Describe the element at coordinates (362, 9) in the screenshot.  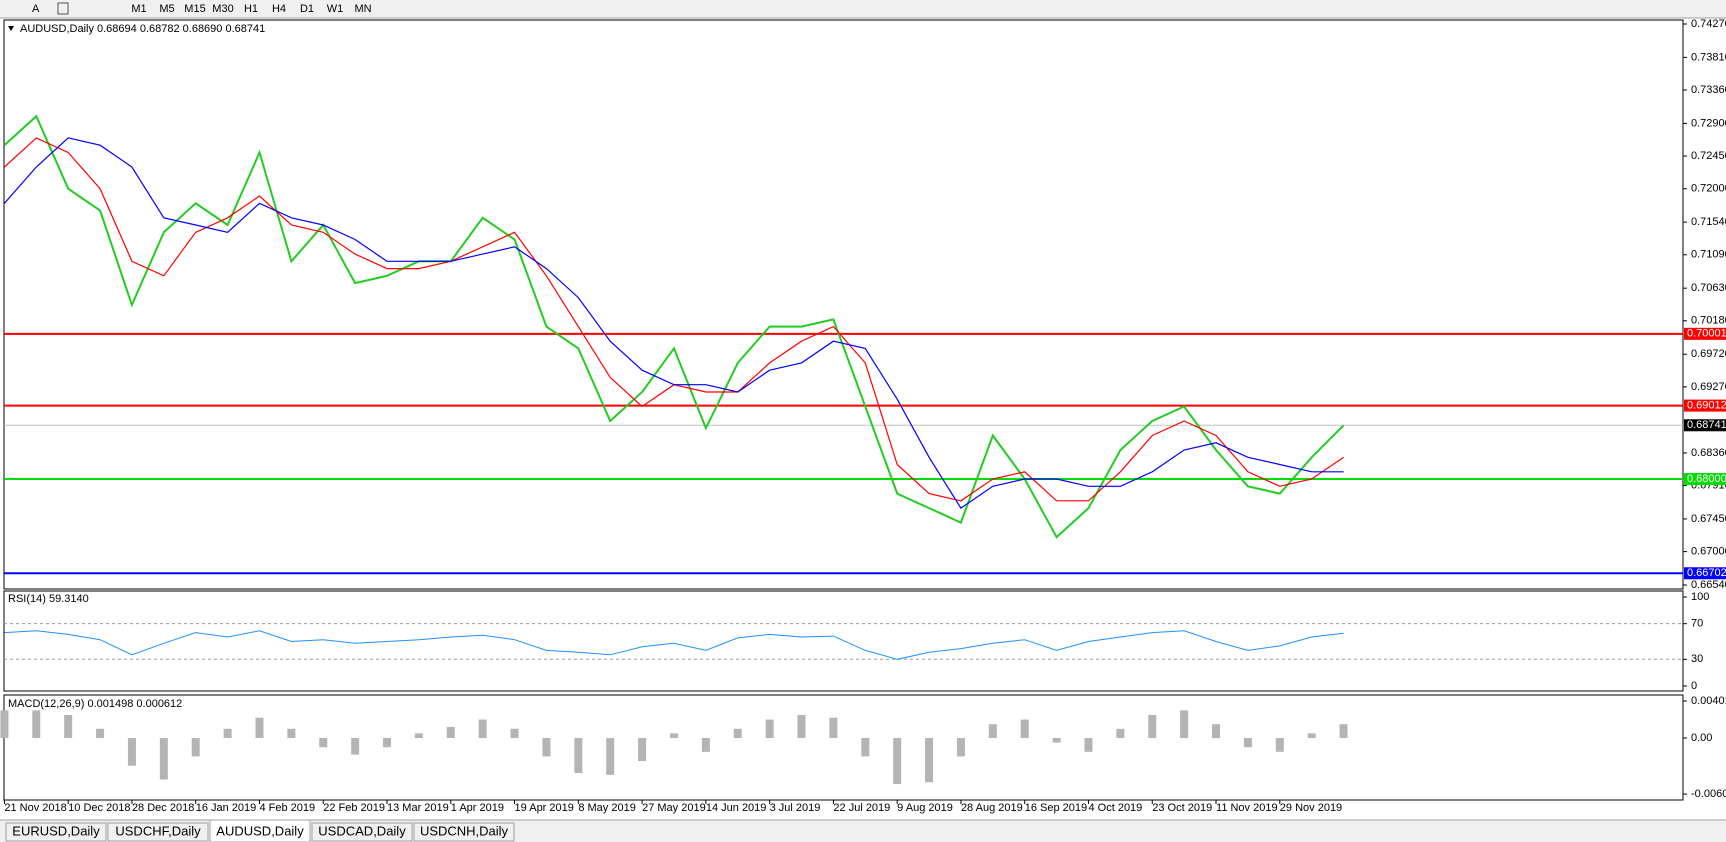
I see `timeframe-button: MN` at that location.